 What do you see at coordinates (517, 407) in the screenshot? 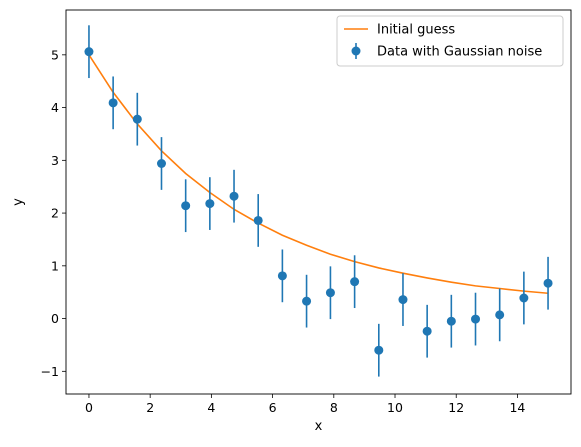
I see `x-tick-label: 14` at bounding box center [517, 407].